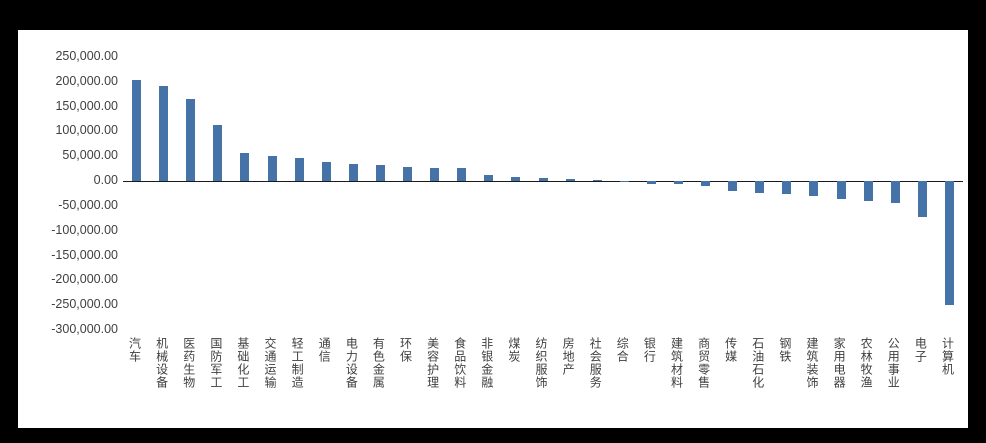 This screenshot has height=443, width=986. Describe the element at coordinates (86, 56) in the screenshot. I see `y-axis-tick-label: 250,000.00` at that location.